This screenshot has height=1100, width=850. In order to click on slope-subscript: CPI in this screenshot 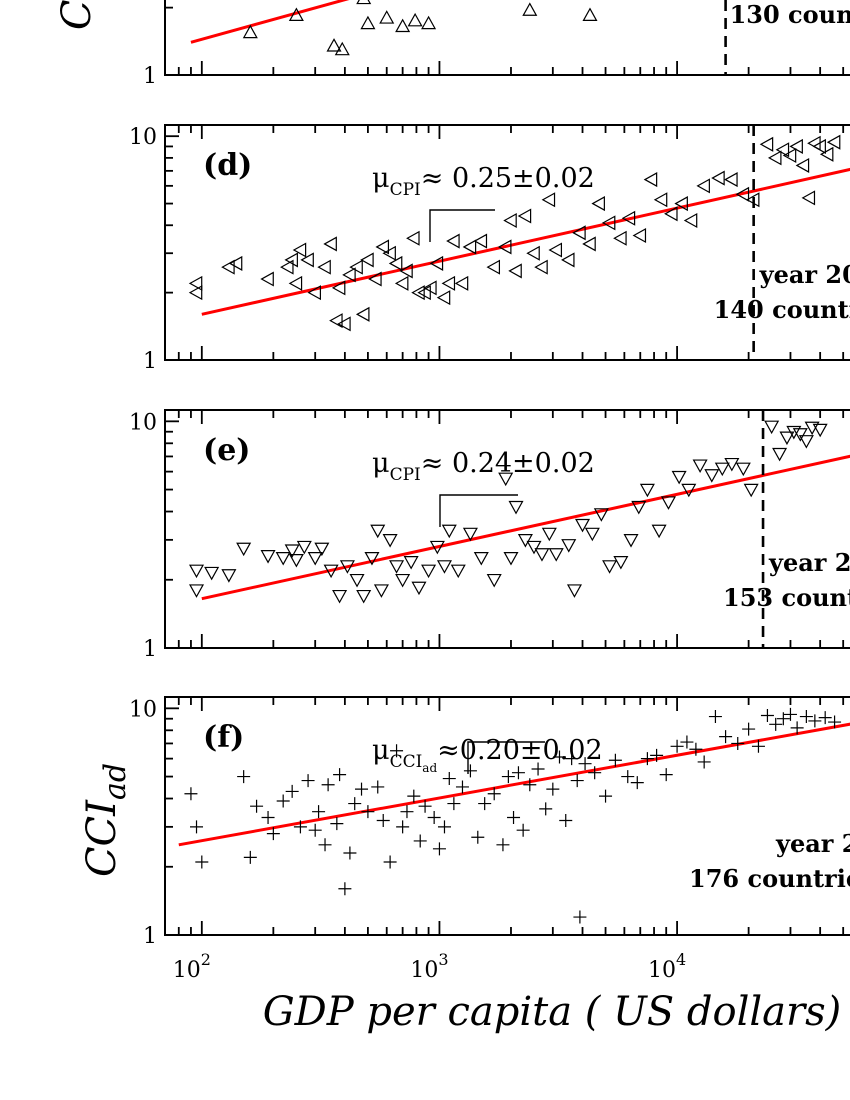, I will do `click(405, 475)`.